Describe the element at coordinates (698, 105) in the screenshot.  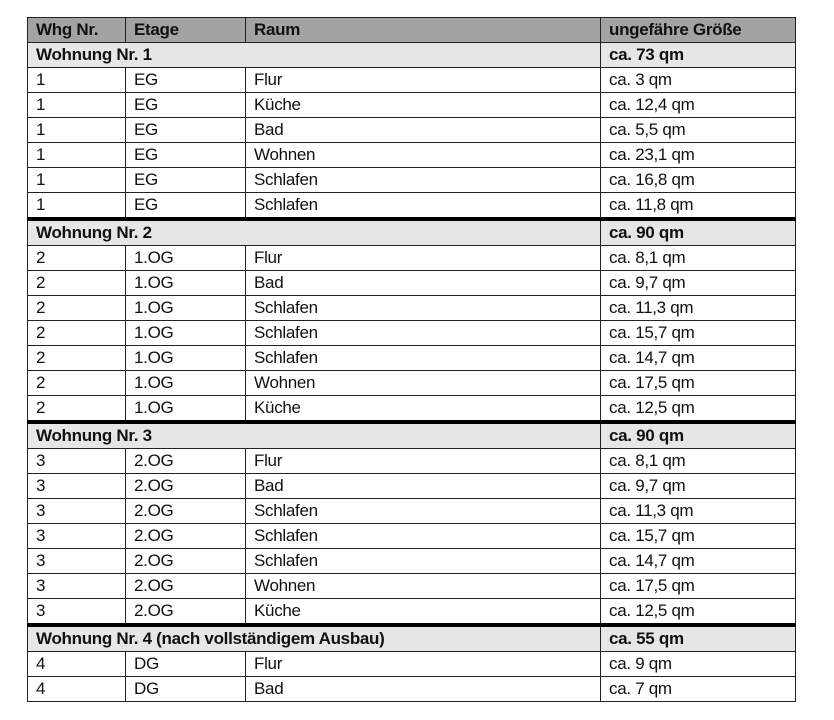
I see `cell-groesse: ca. 12,4 qm` at that location.